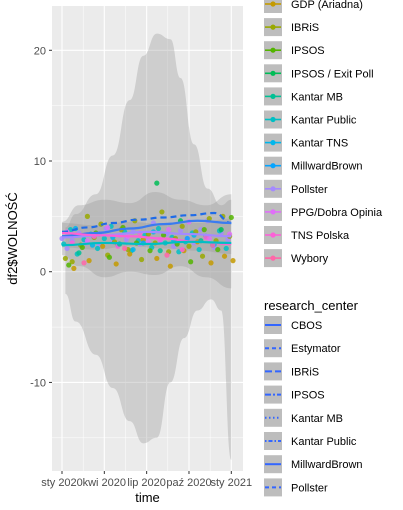  I want to click on smooth-lines, so click(146, 229).